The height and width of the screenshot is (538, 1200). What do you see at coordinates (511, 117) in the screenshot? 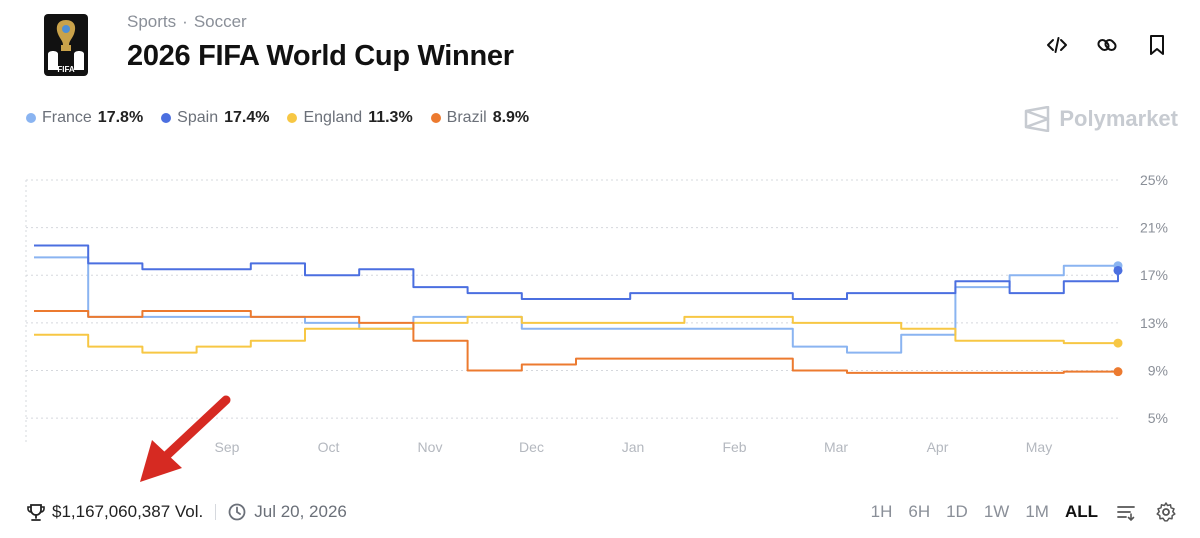
I see `legend-value: 8.9%` at bounding box center [511, 117].